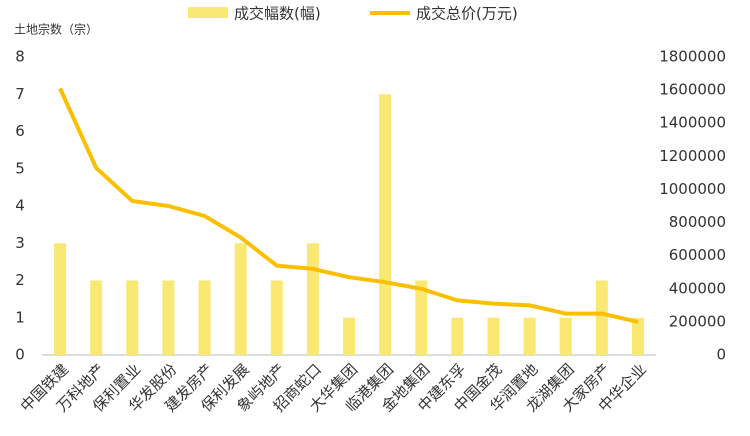 The image size is (750, 436). What do you see at coordinates (692, 90) in the screenshot?
I see `y2-tick-label: 1600000` at bounding box center [692, 90].